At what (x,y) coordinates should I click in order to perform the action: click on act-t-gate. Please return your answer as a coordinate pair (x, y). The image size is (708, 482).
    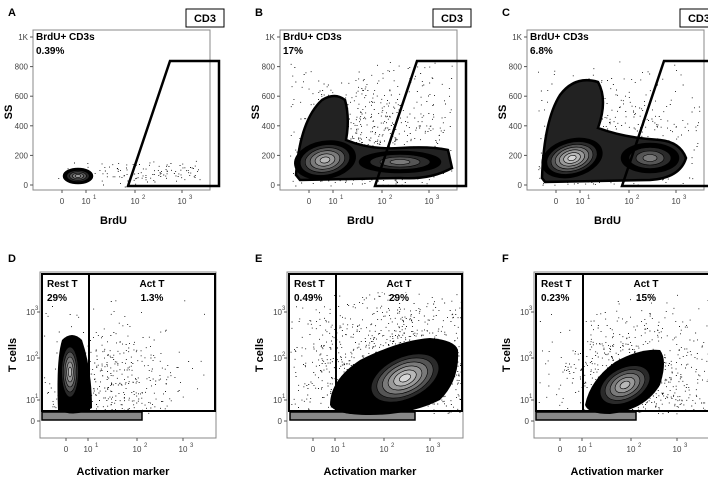
    Looking at the image, I should click on (399, 342).